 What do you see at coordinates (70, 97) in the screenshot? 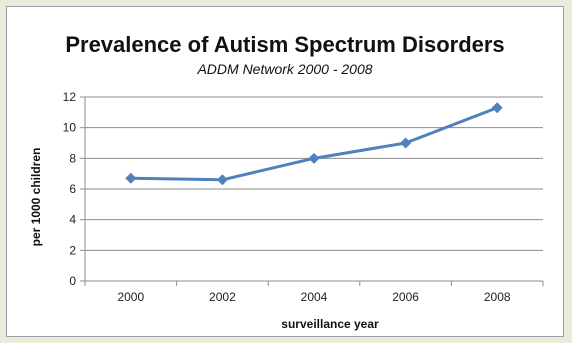
I see `y-tick-label: 12` at bounding box center [70, 97].